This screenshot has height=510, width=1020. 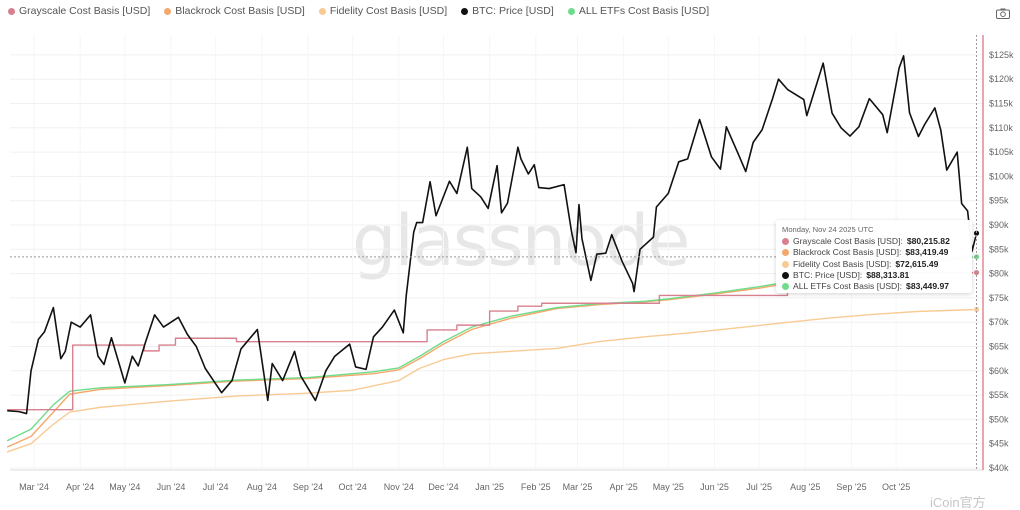 What do you see at coordinates (262, 487) in the screenshot?
I see `x-tick-label: Aug '24` at bounding box center [262, 487].